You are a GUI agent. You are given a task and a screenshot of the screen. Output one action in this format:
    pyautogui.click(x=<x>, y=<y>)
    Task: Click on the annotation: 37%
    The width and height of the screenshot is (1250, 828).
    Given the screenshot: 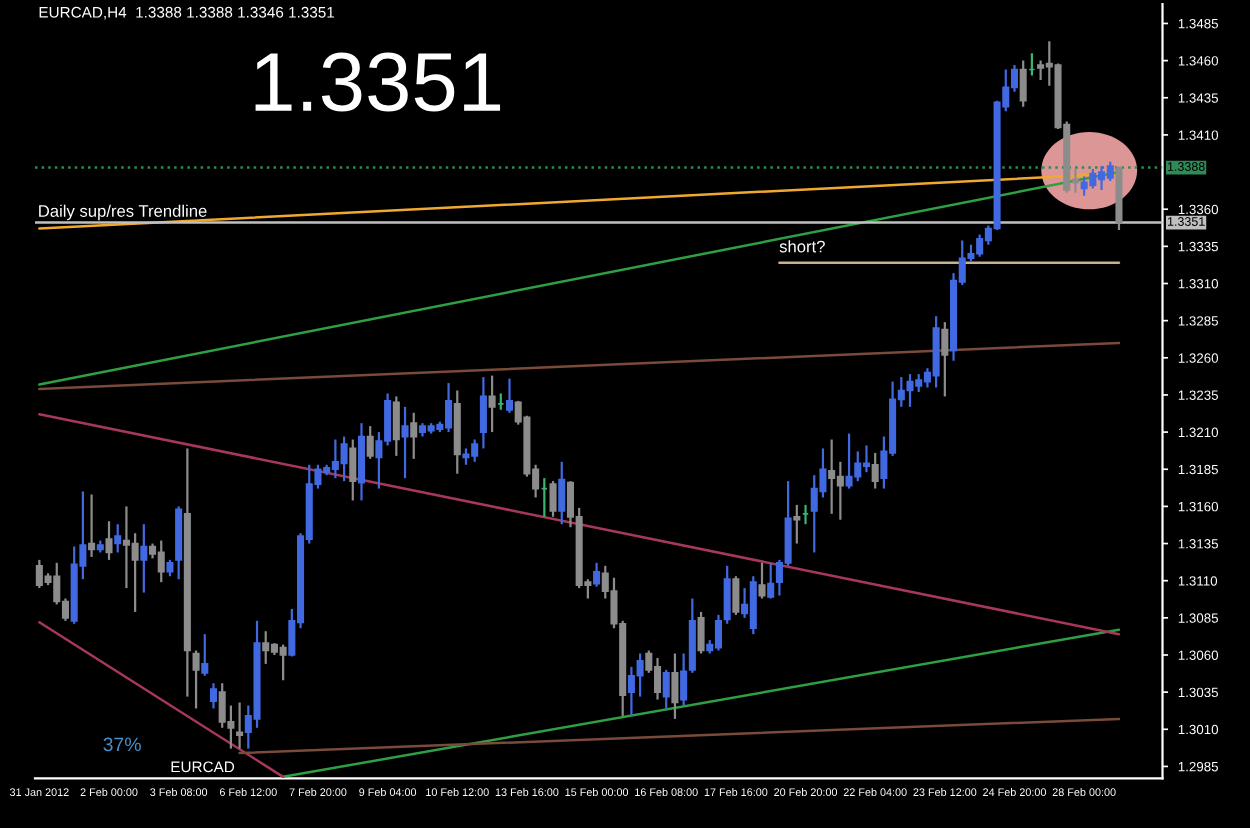 What is the action you would take?
    pyautogui.click(x=122, y=744)
    